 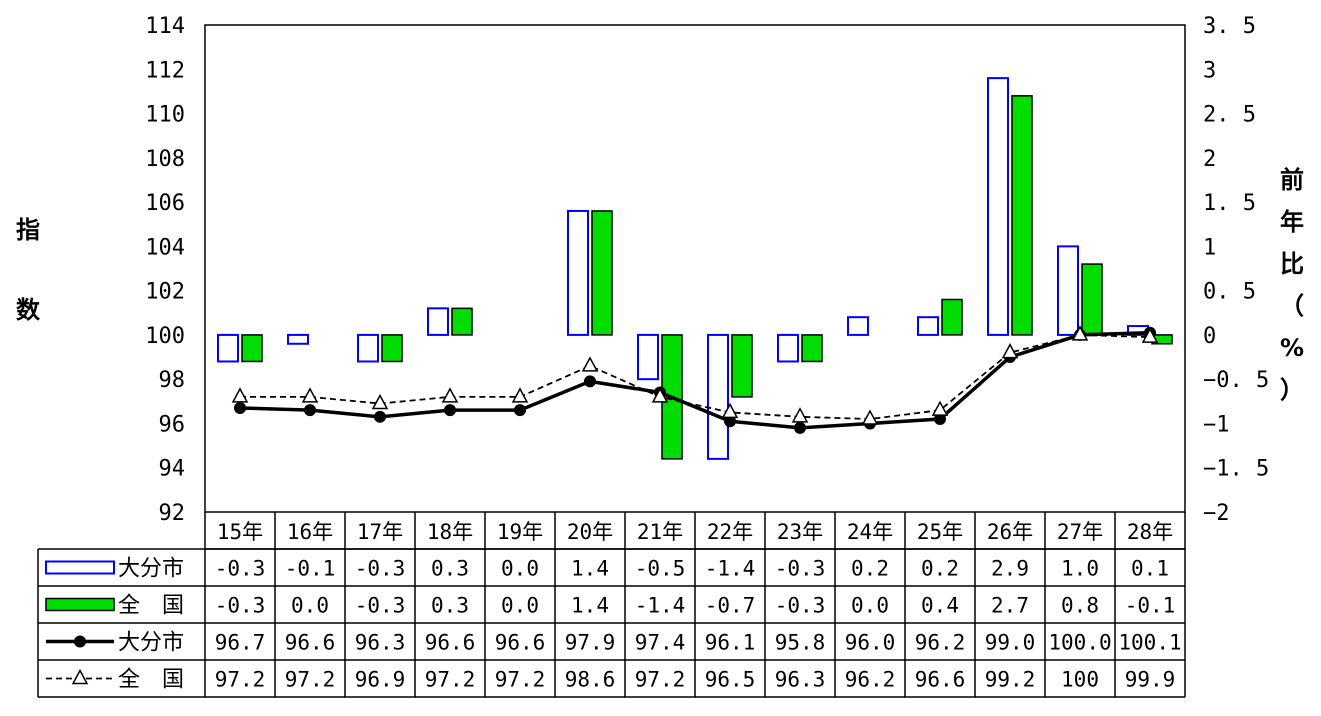 I want to click on left-tick-label: 112, so click(x=165, y=70).